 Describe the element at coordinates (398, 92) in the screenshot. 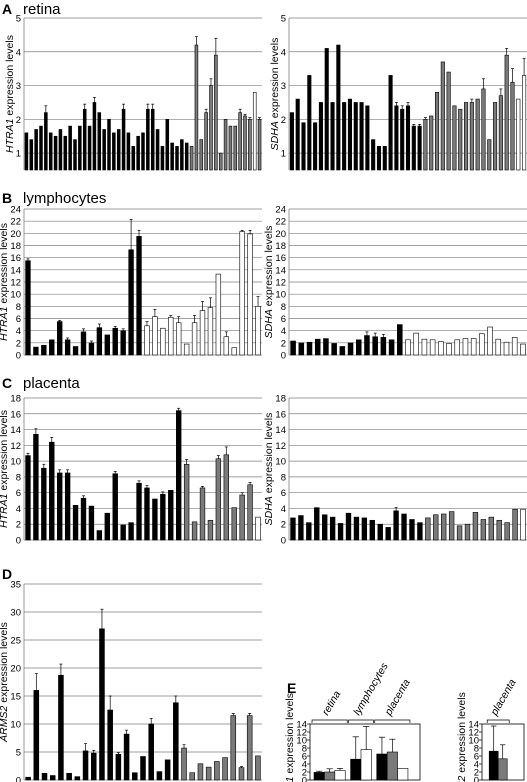

I see `chart-a_right: 1 2 3 4 5 SDHA expression levels` at that location.